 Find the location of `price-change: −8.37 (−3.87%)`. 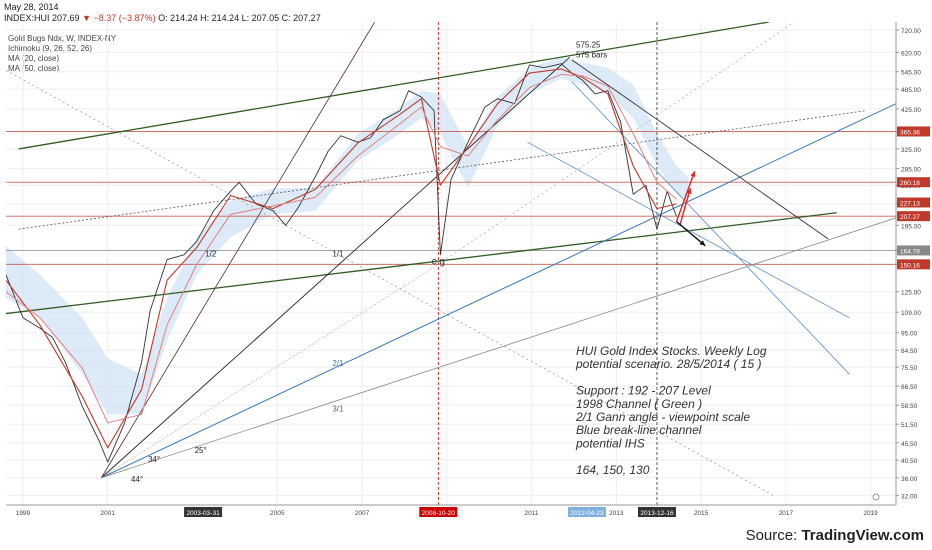

price-change: −8.37 (−3.87%) is located at coordinates (124, 18).